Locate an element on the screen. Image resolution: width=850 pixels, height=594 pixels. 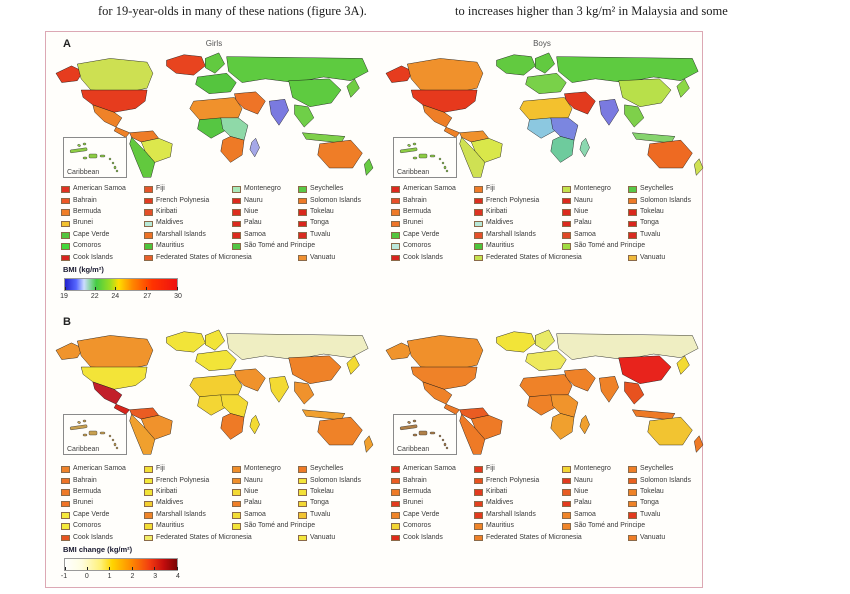
legend-item: Cape Verde is located at coordinates (93, 235).